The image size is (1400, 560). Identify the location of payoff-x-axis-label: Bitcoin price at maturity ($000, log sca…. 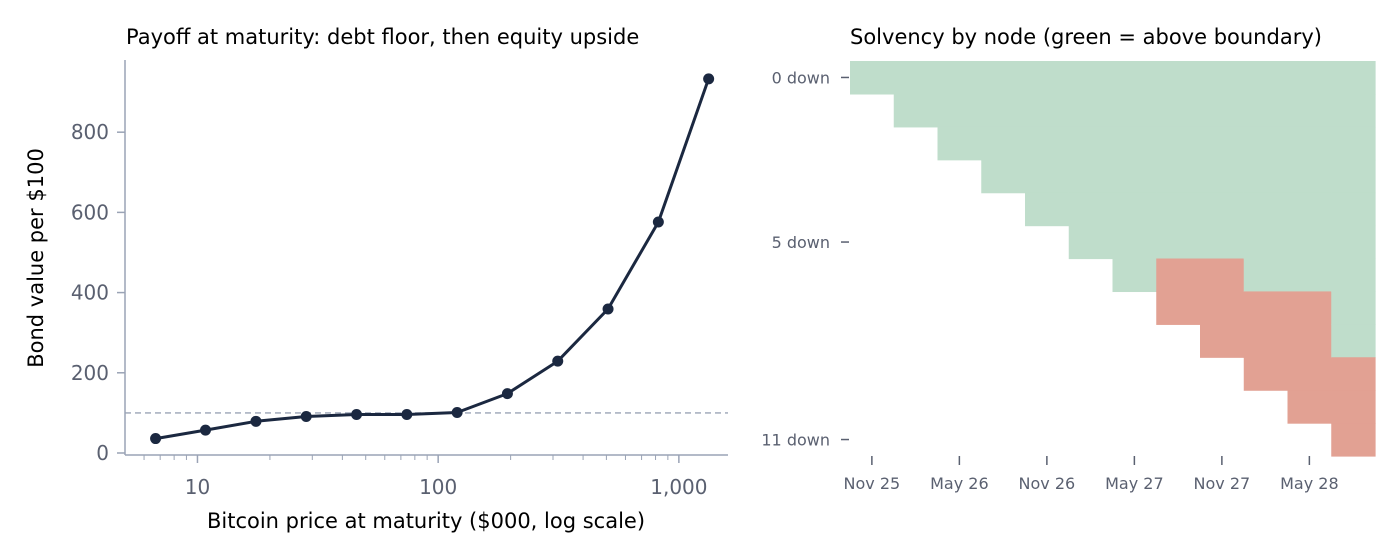
(426, 521).